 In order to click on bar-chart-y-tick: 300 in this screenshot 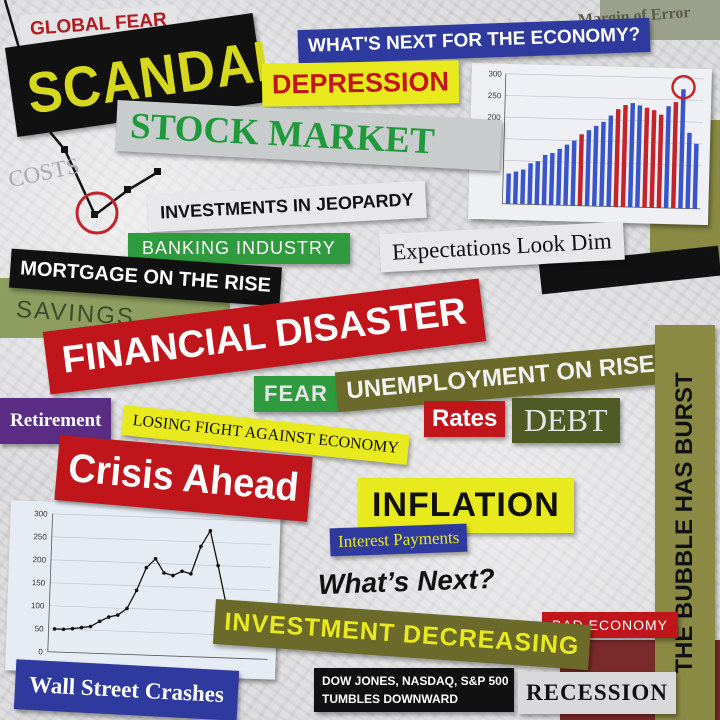, I will do `click(495, 73)`.